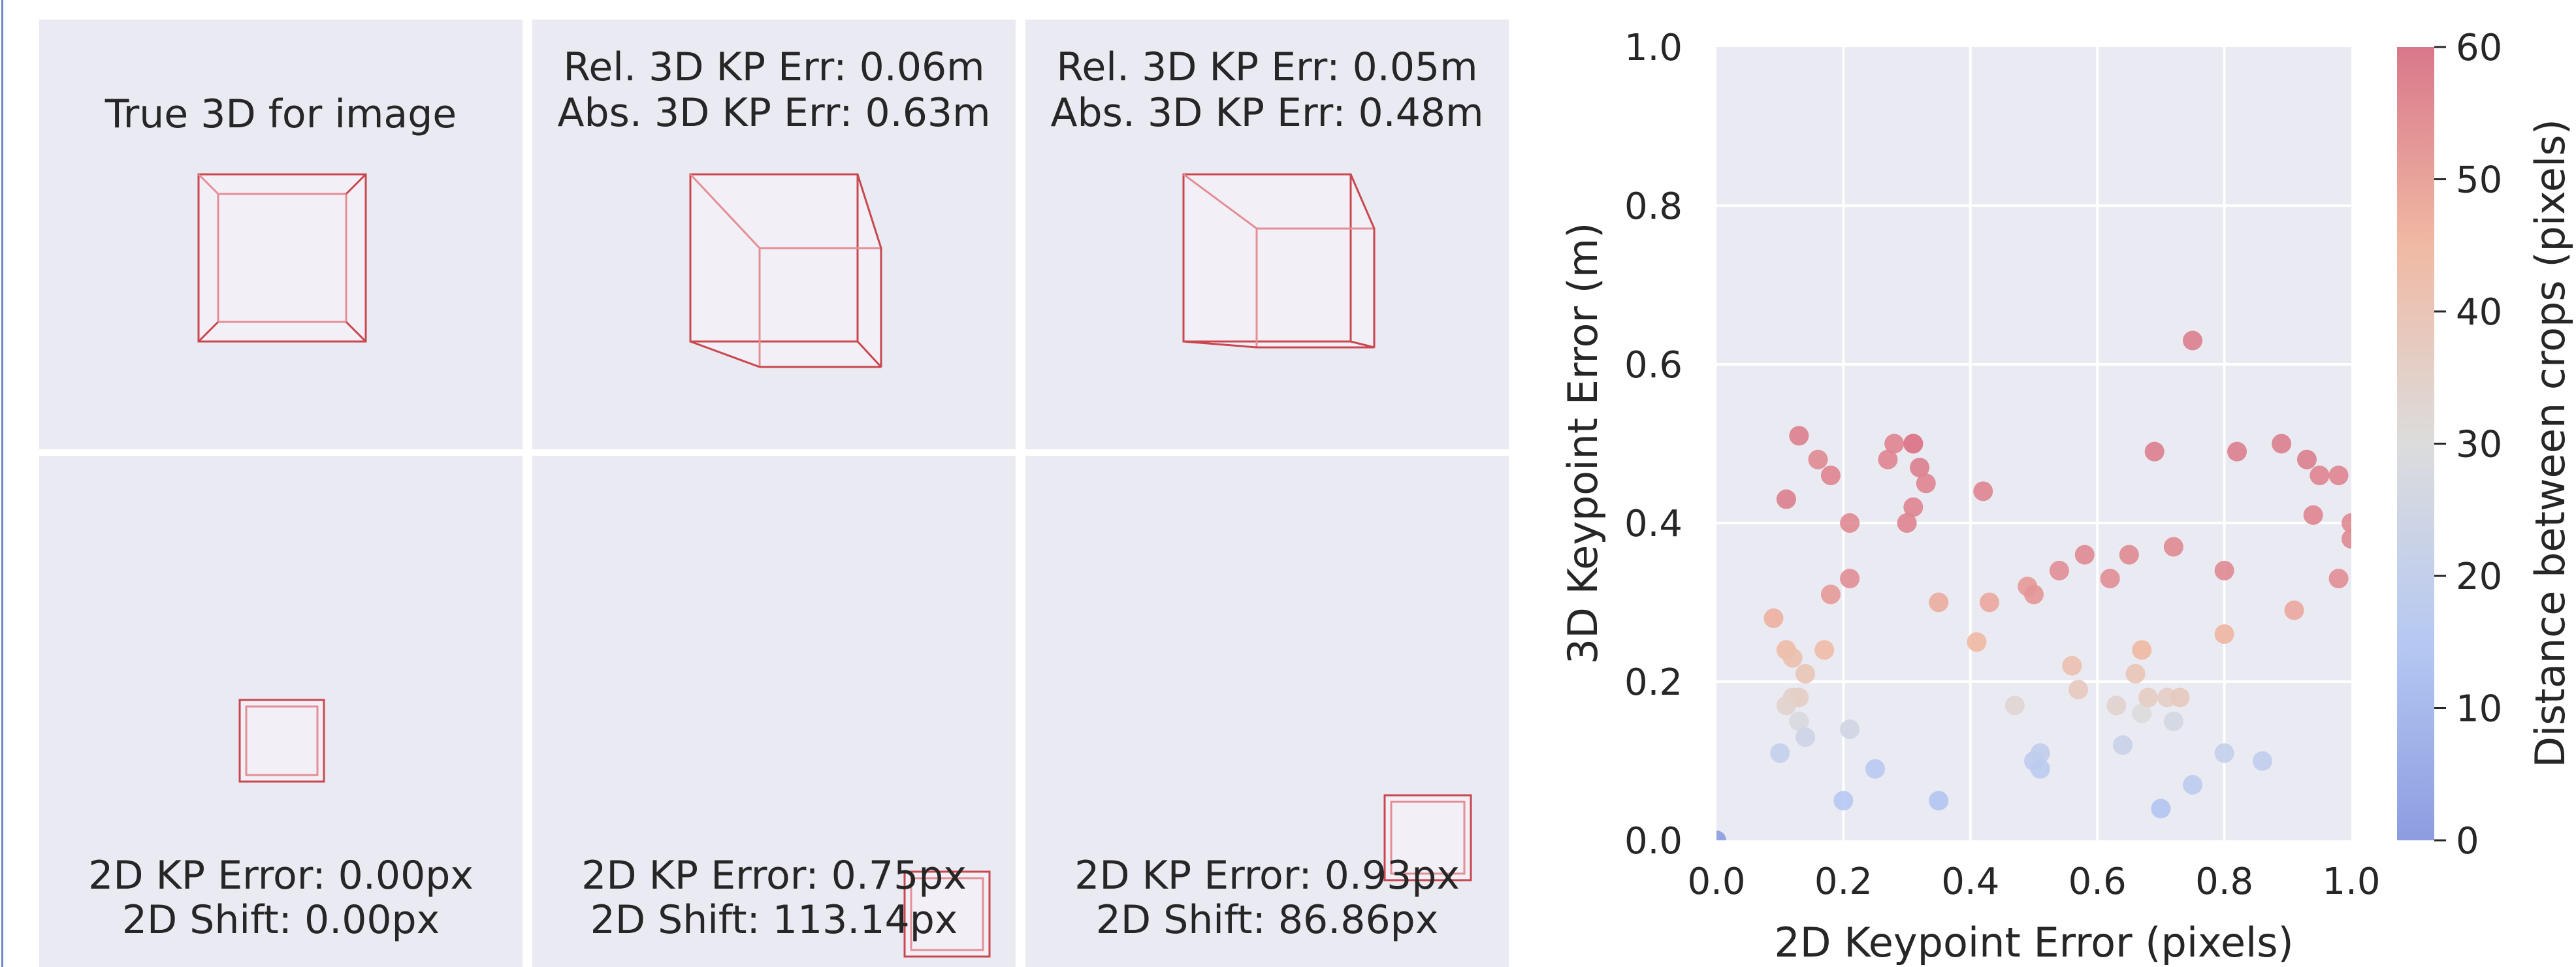 The height and width of the screenshot is (967, 2576). I want to click on colorbar-tick-label: 60, so click(2479, 48).